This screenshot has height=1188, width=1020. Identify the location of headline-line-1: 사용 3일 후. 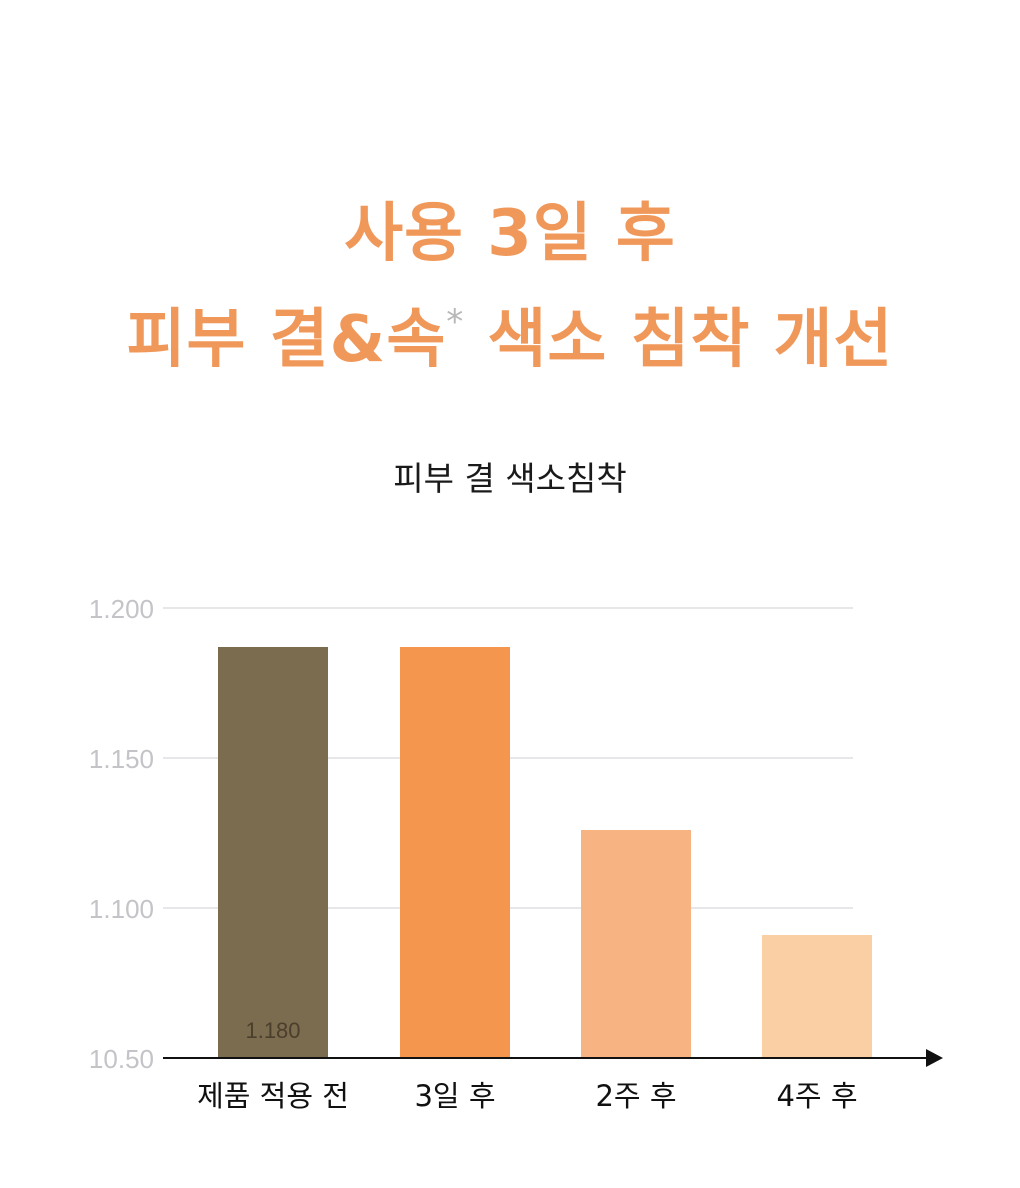
(510, 234).